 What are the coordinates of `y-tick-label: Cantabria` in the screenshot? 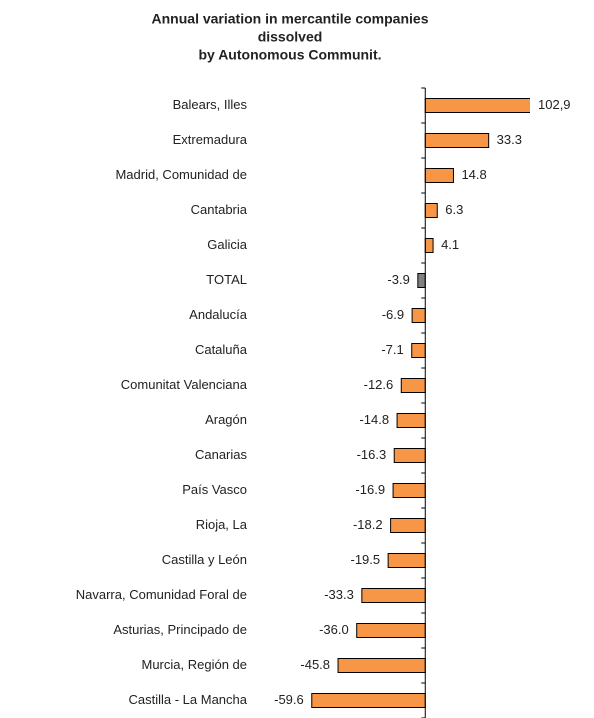 It's located at (219, 209).